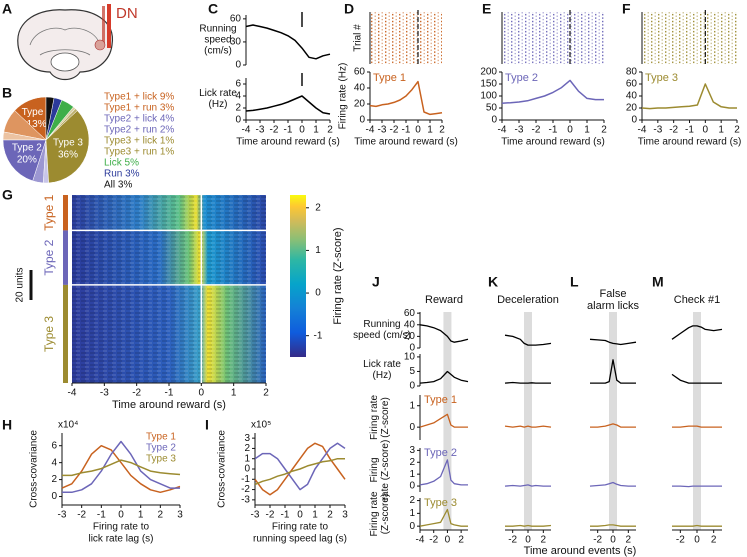  What do you see at coordinates (49, 257) in the screenshot?
I see `group-label: Type 2` at bounding box center [49, 257].